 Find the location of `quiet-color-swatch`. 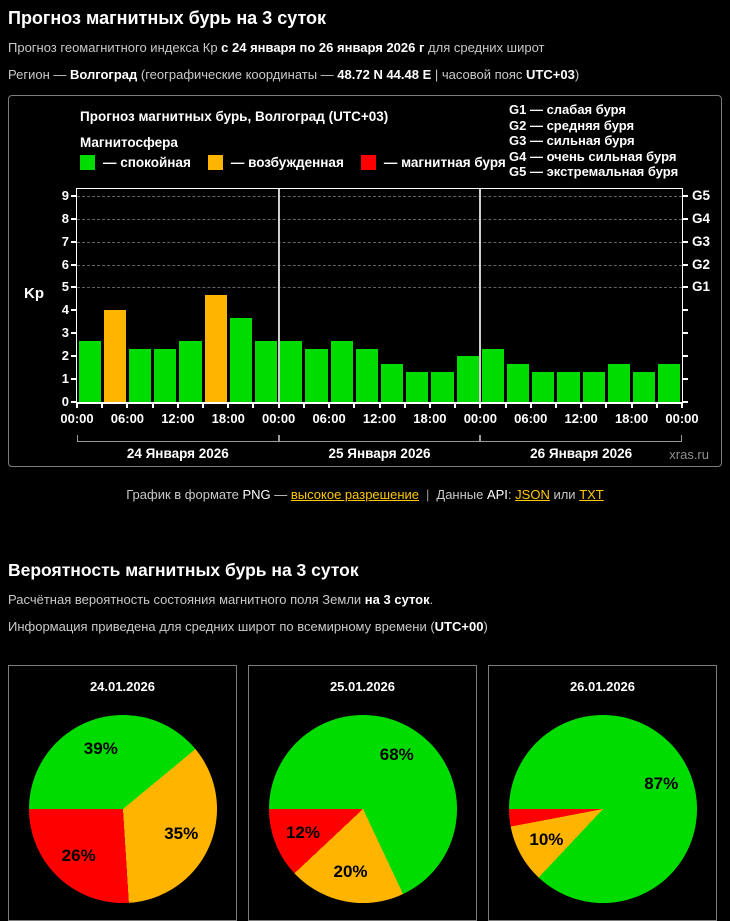

quiet-color-swatch is located at coordinates (87, 162).